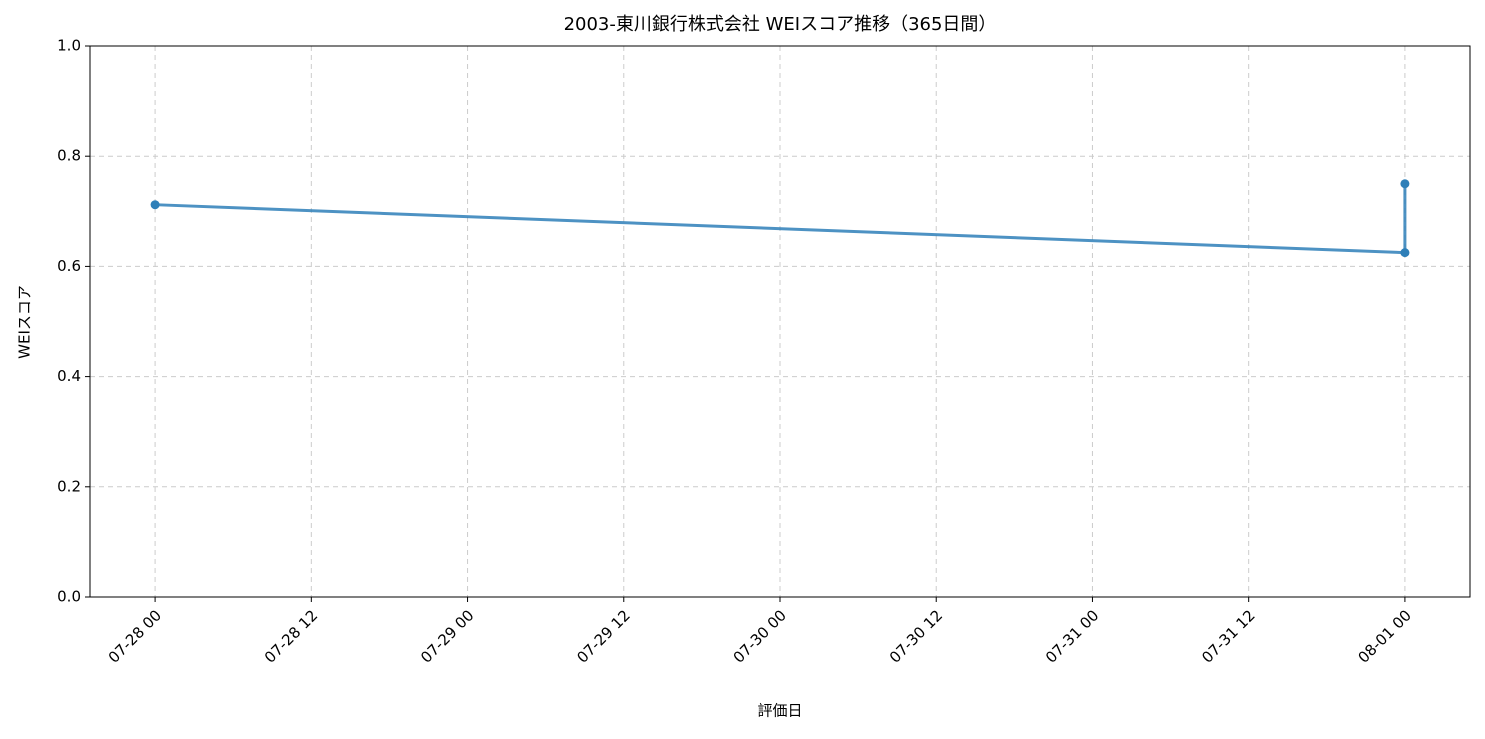  Describe the element at coordinates (603, 636) in the screenshot. I see `x-tick-label: 07-29 12` at that location.